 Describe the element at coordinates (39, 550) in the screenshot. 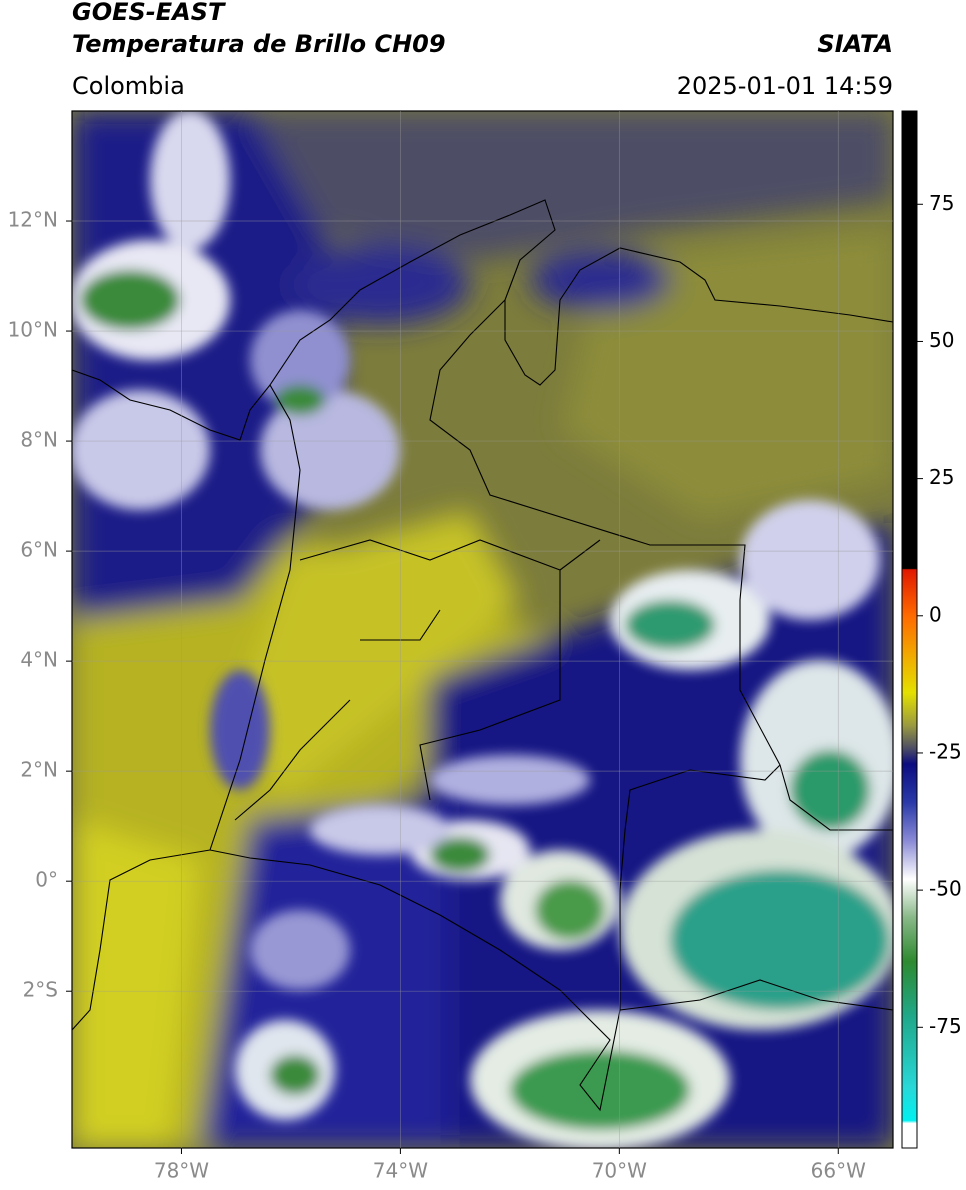

I see `y-tick-label: 6°N` at that location.